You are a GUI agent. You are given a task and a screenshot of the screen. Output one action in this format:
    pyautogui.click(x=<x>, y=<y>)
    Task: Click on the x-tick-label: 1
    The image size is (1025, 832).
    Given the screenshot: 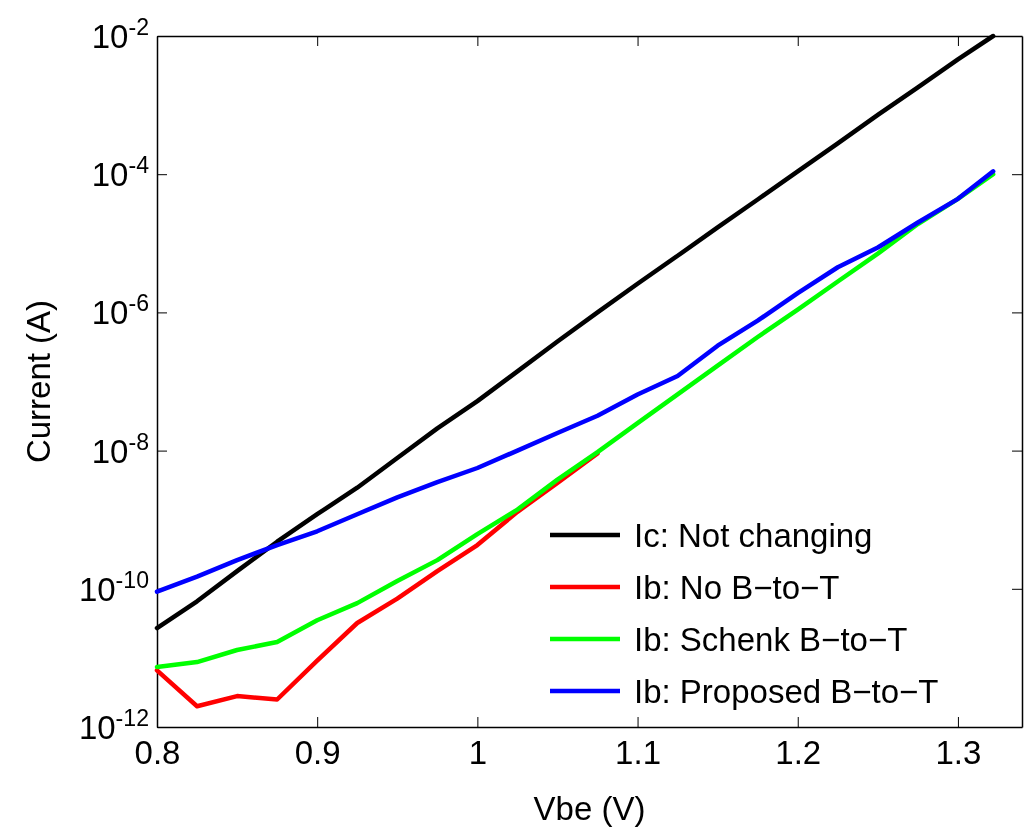 What is the action you would take?
    pyautogui.click(x=478, y=753)
    